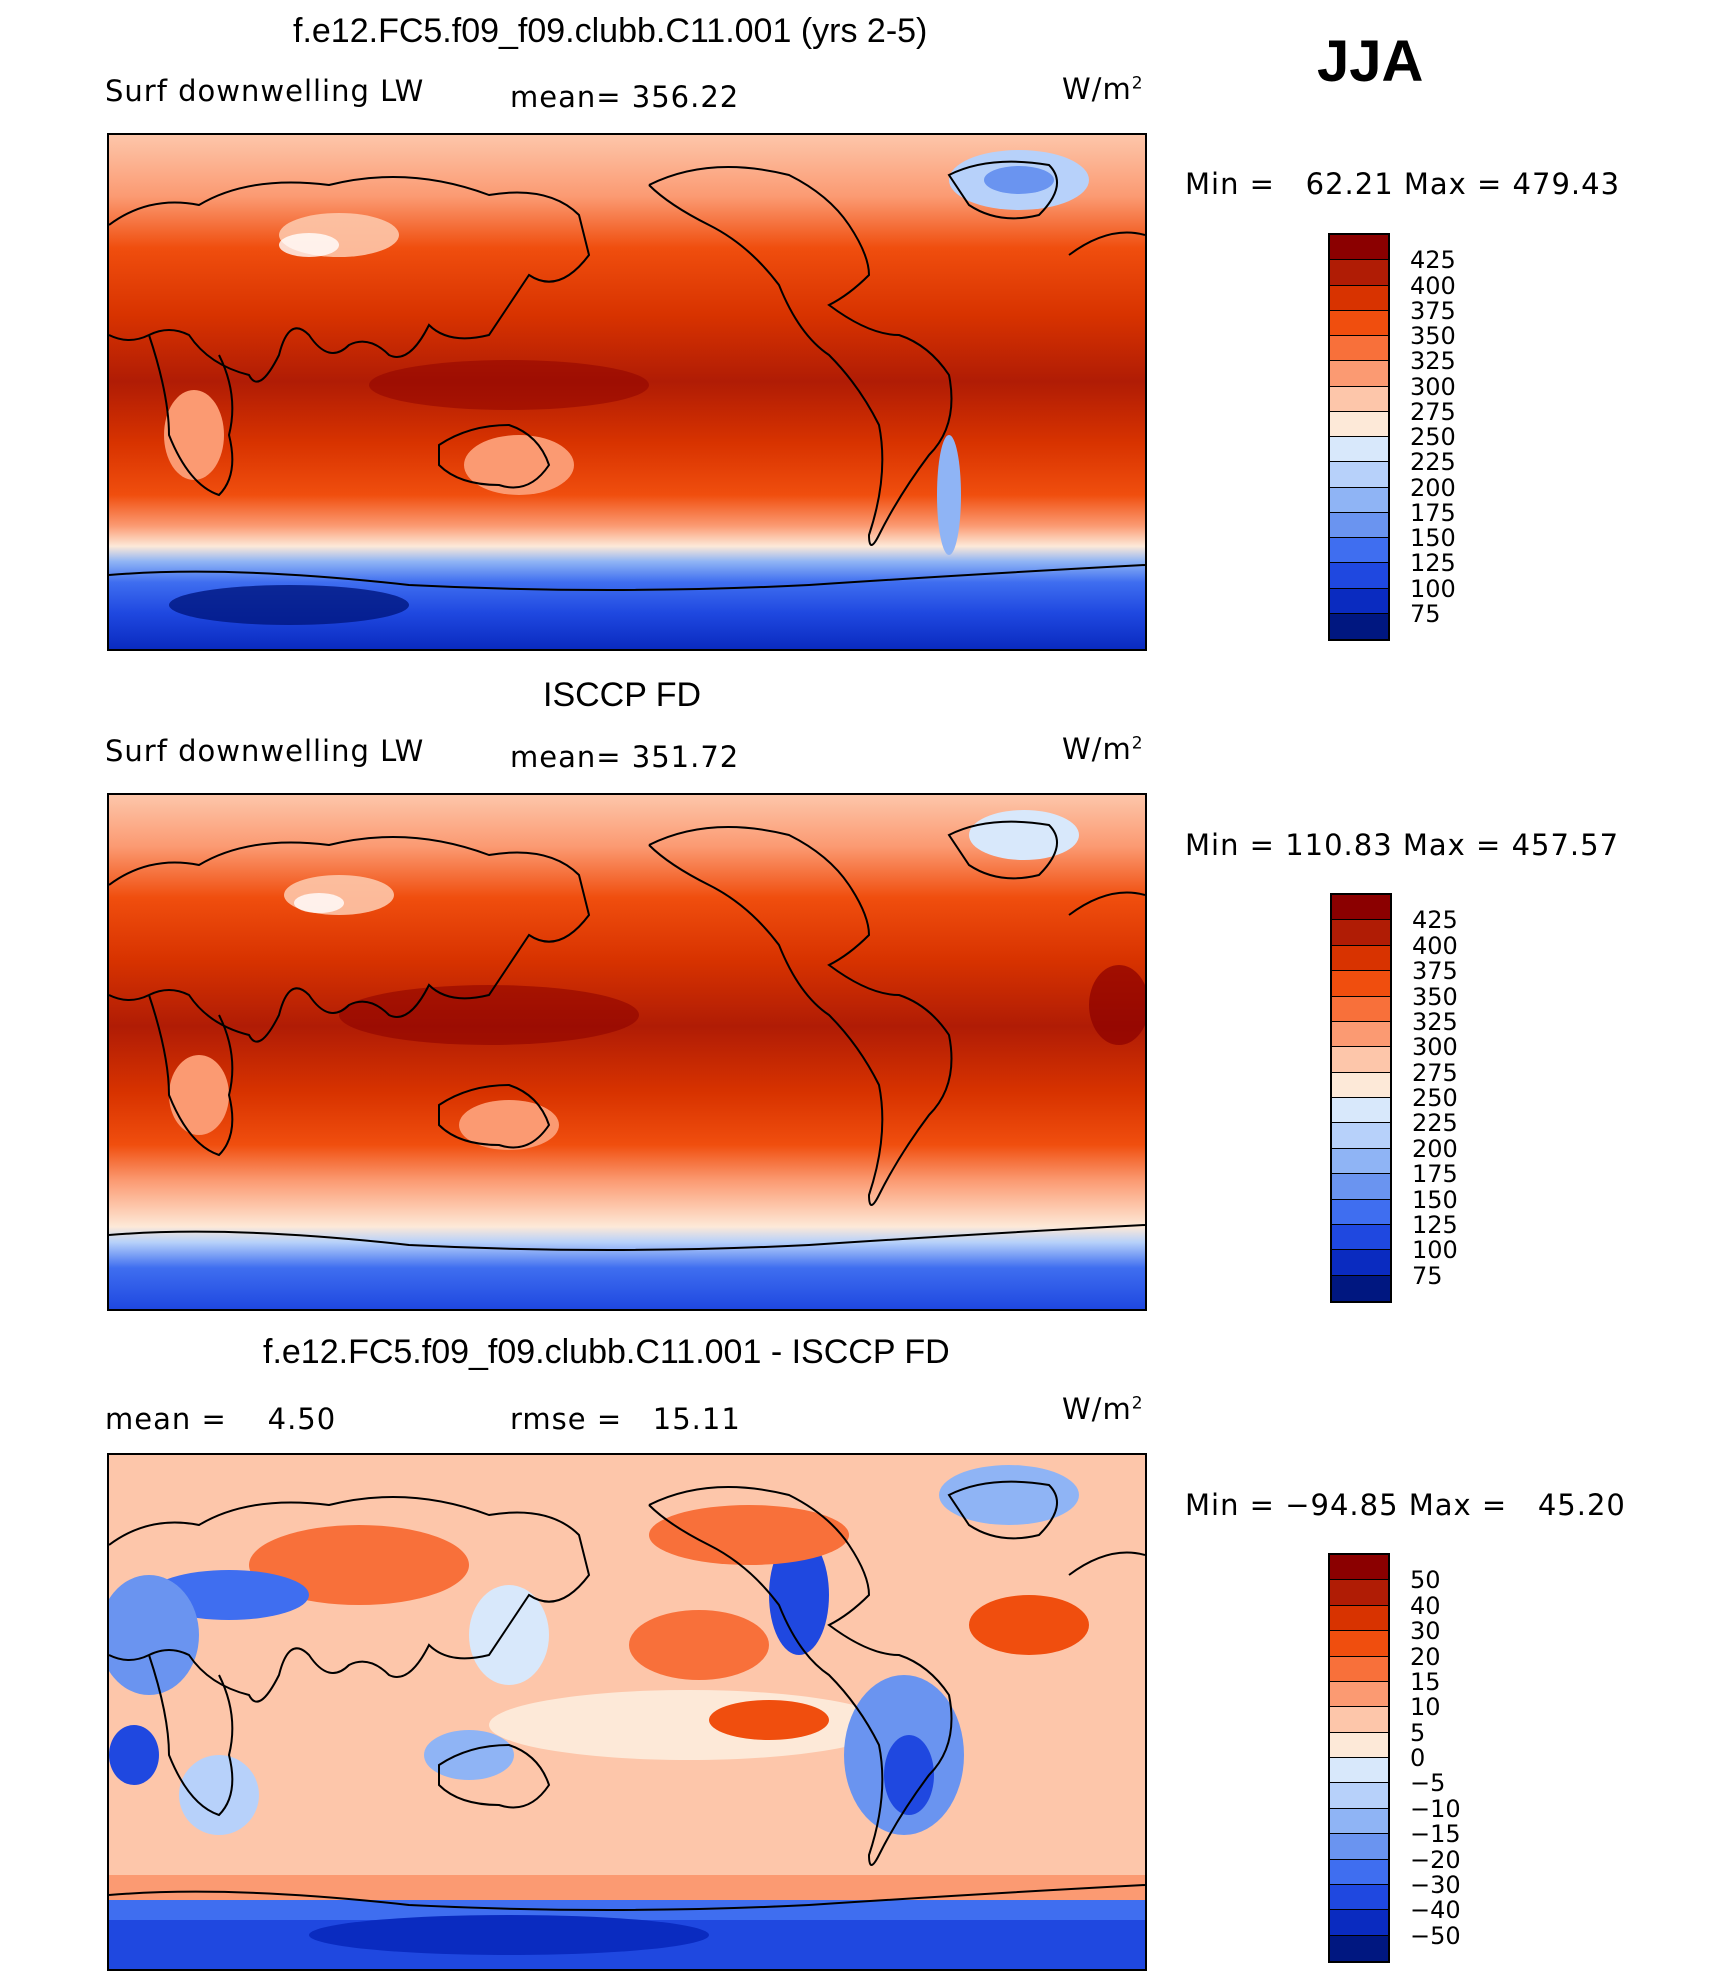 The width and height of the screenshot is (1710, 1979). Describe the element at coordinates (1435, 1199) in the screenshot. I see `panel-2-colorbar-label: 150` at that location.